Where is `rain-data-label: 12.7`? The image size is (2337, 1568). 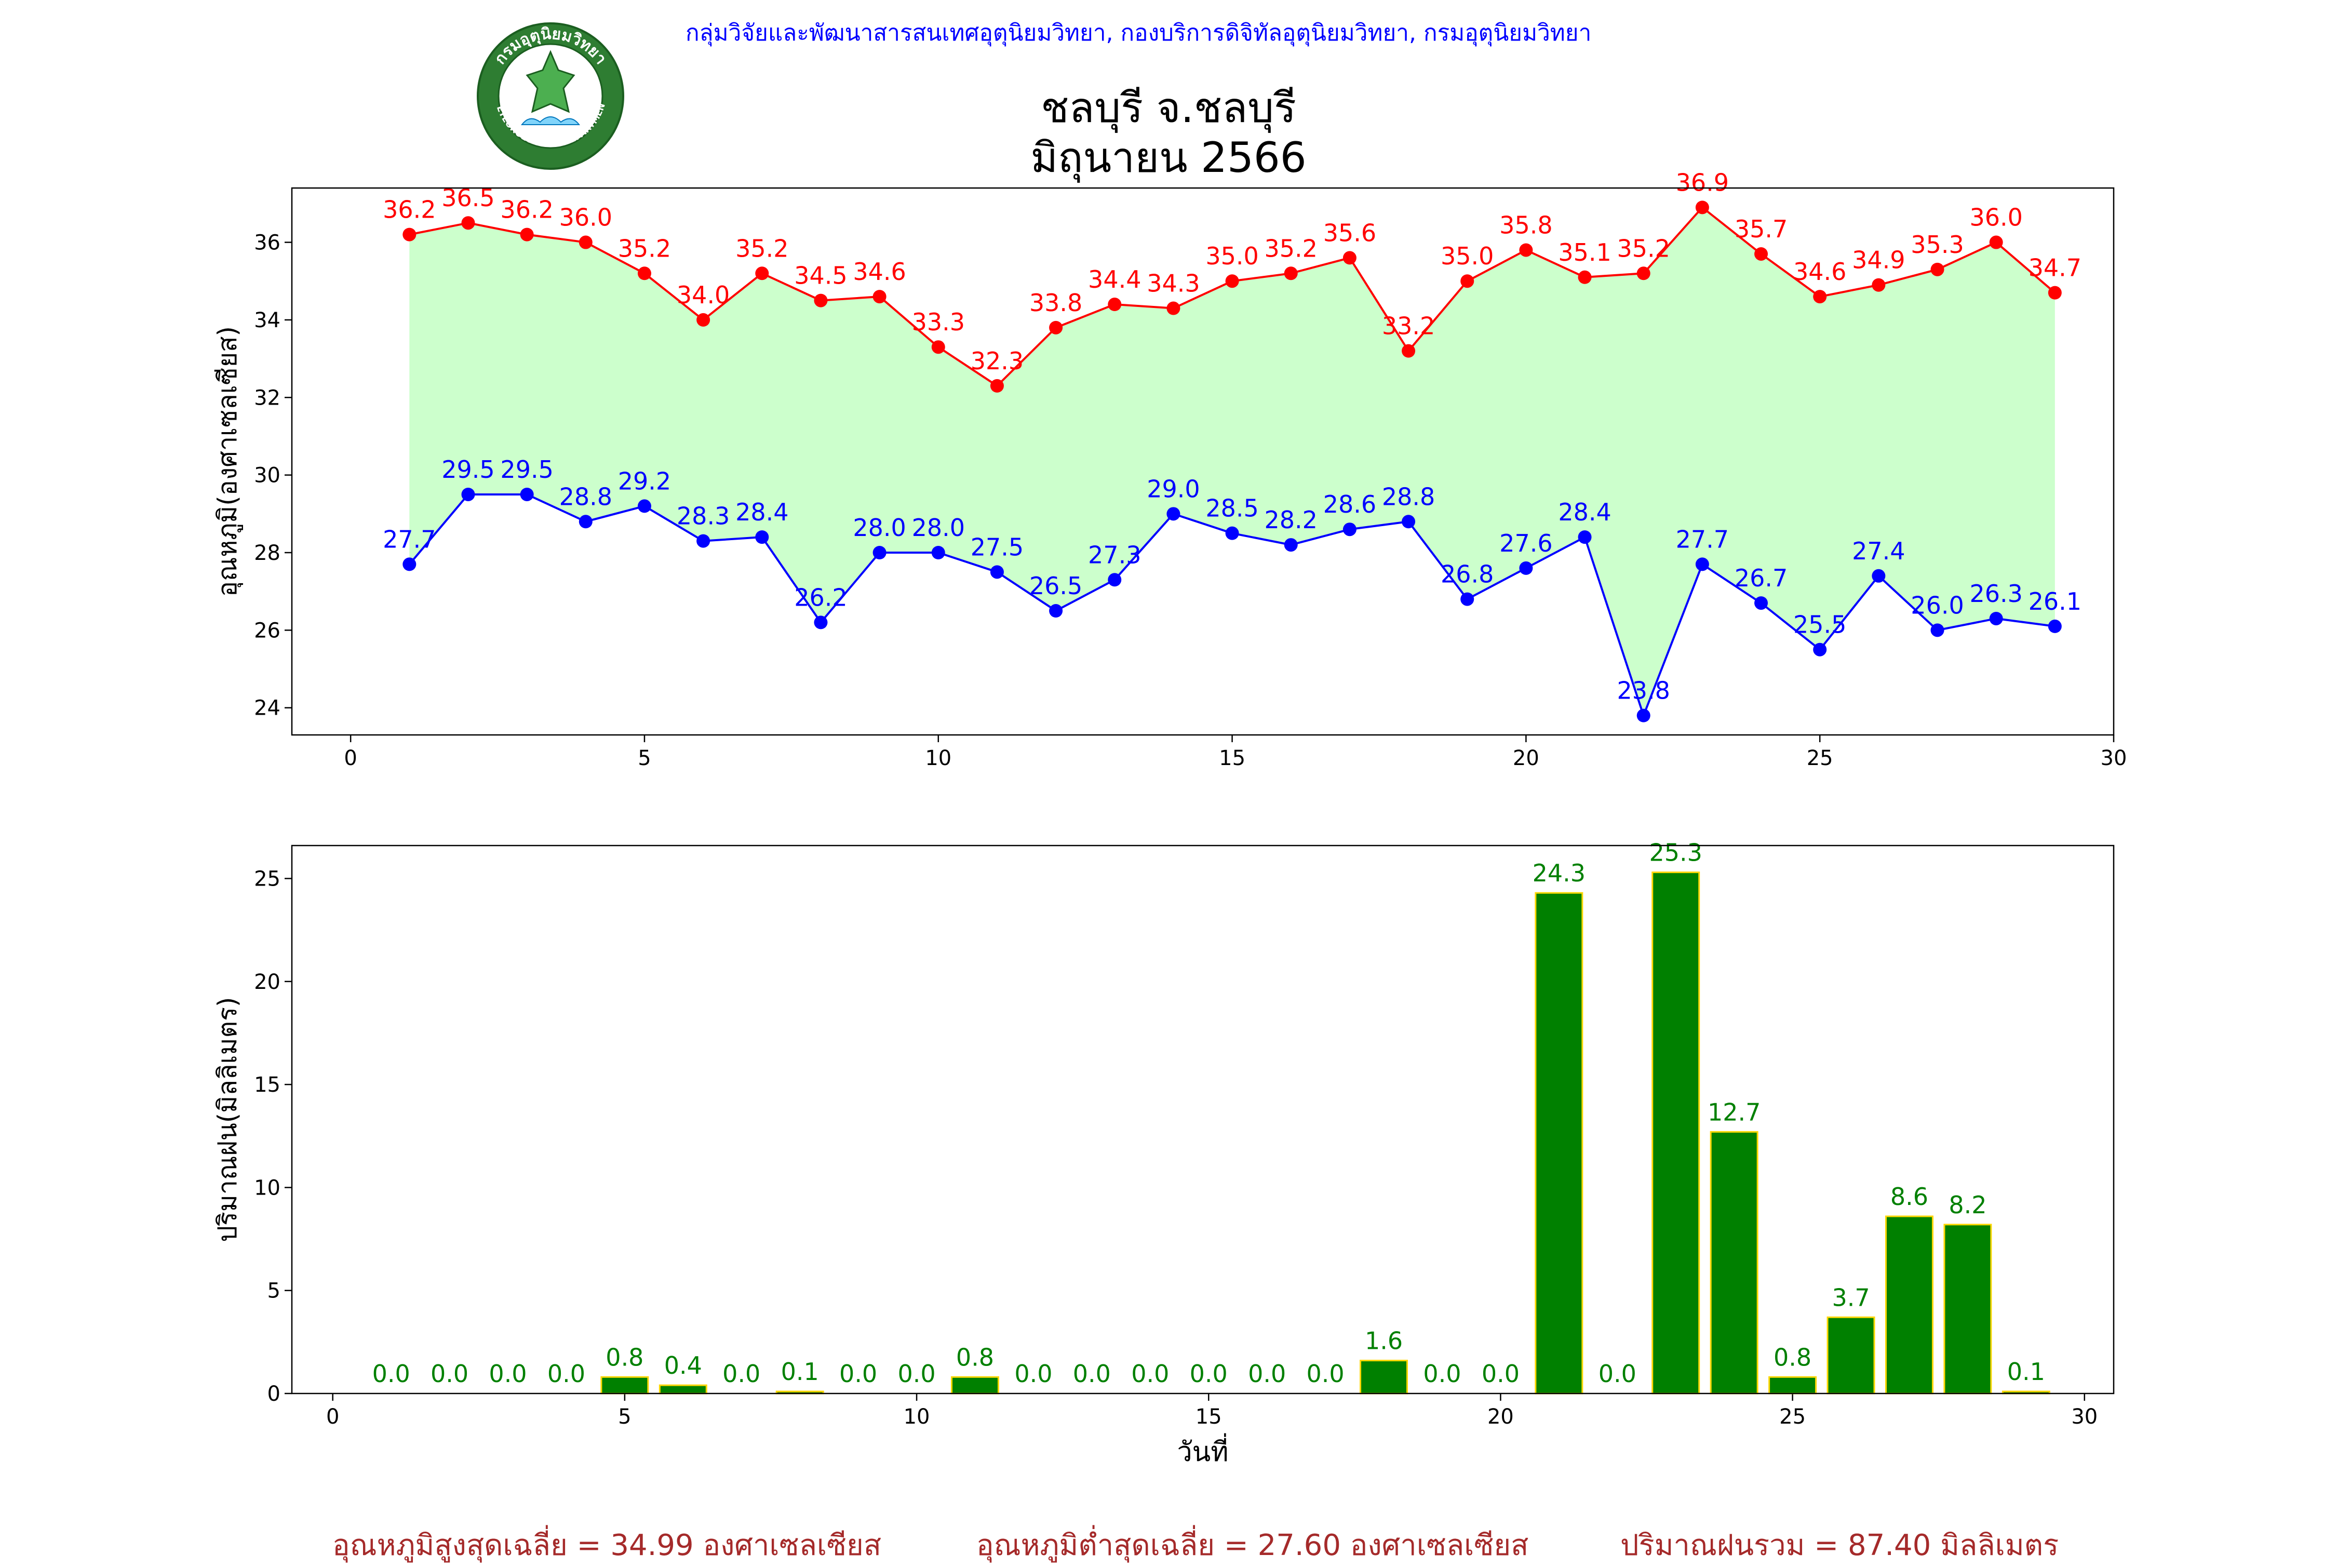 rain-data-label: 12.7 is located at coordinates (1734, 1112).